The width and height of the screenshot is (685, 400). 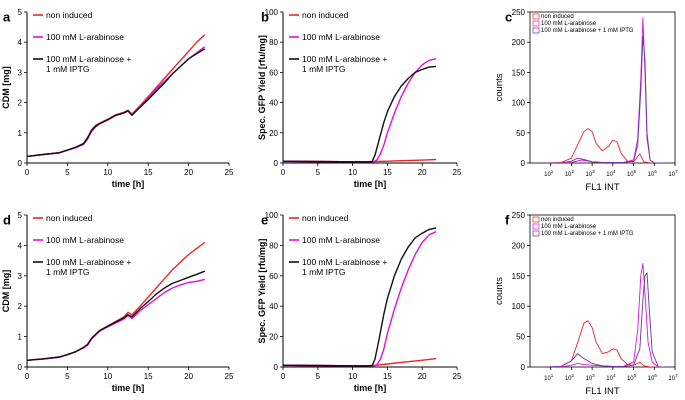 What do you see at coordinates (128, 184) in the screenshot?
I see `x-axis-label-a: time [h]` at bounding box center [128, 184].